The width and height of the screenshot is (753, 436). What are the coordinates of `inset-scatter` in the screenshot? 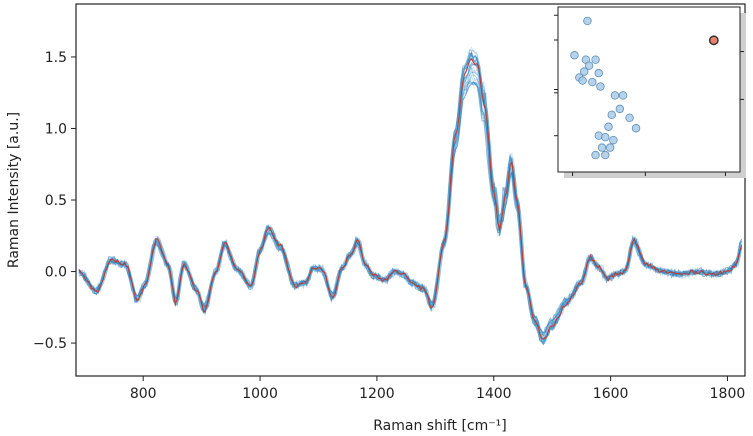 It's located at (650, 92).